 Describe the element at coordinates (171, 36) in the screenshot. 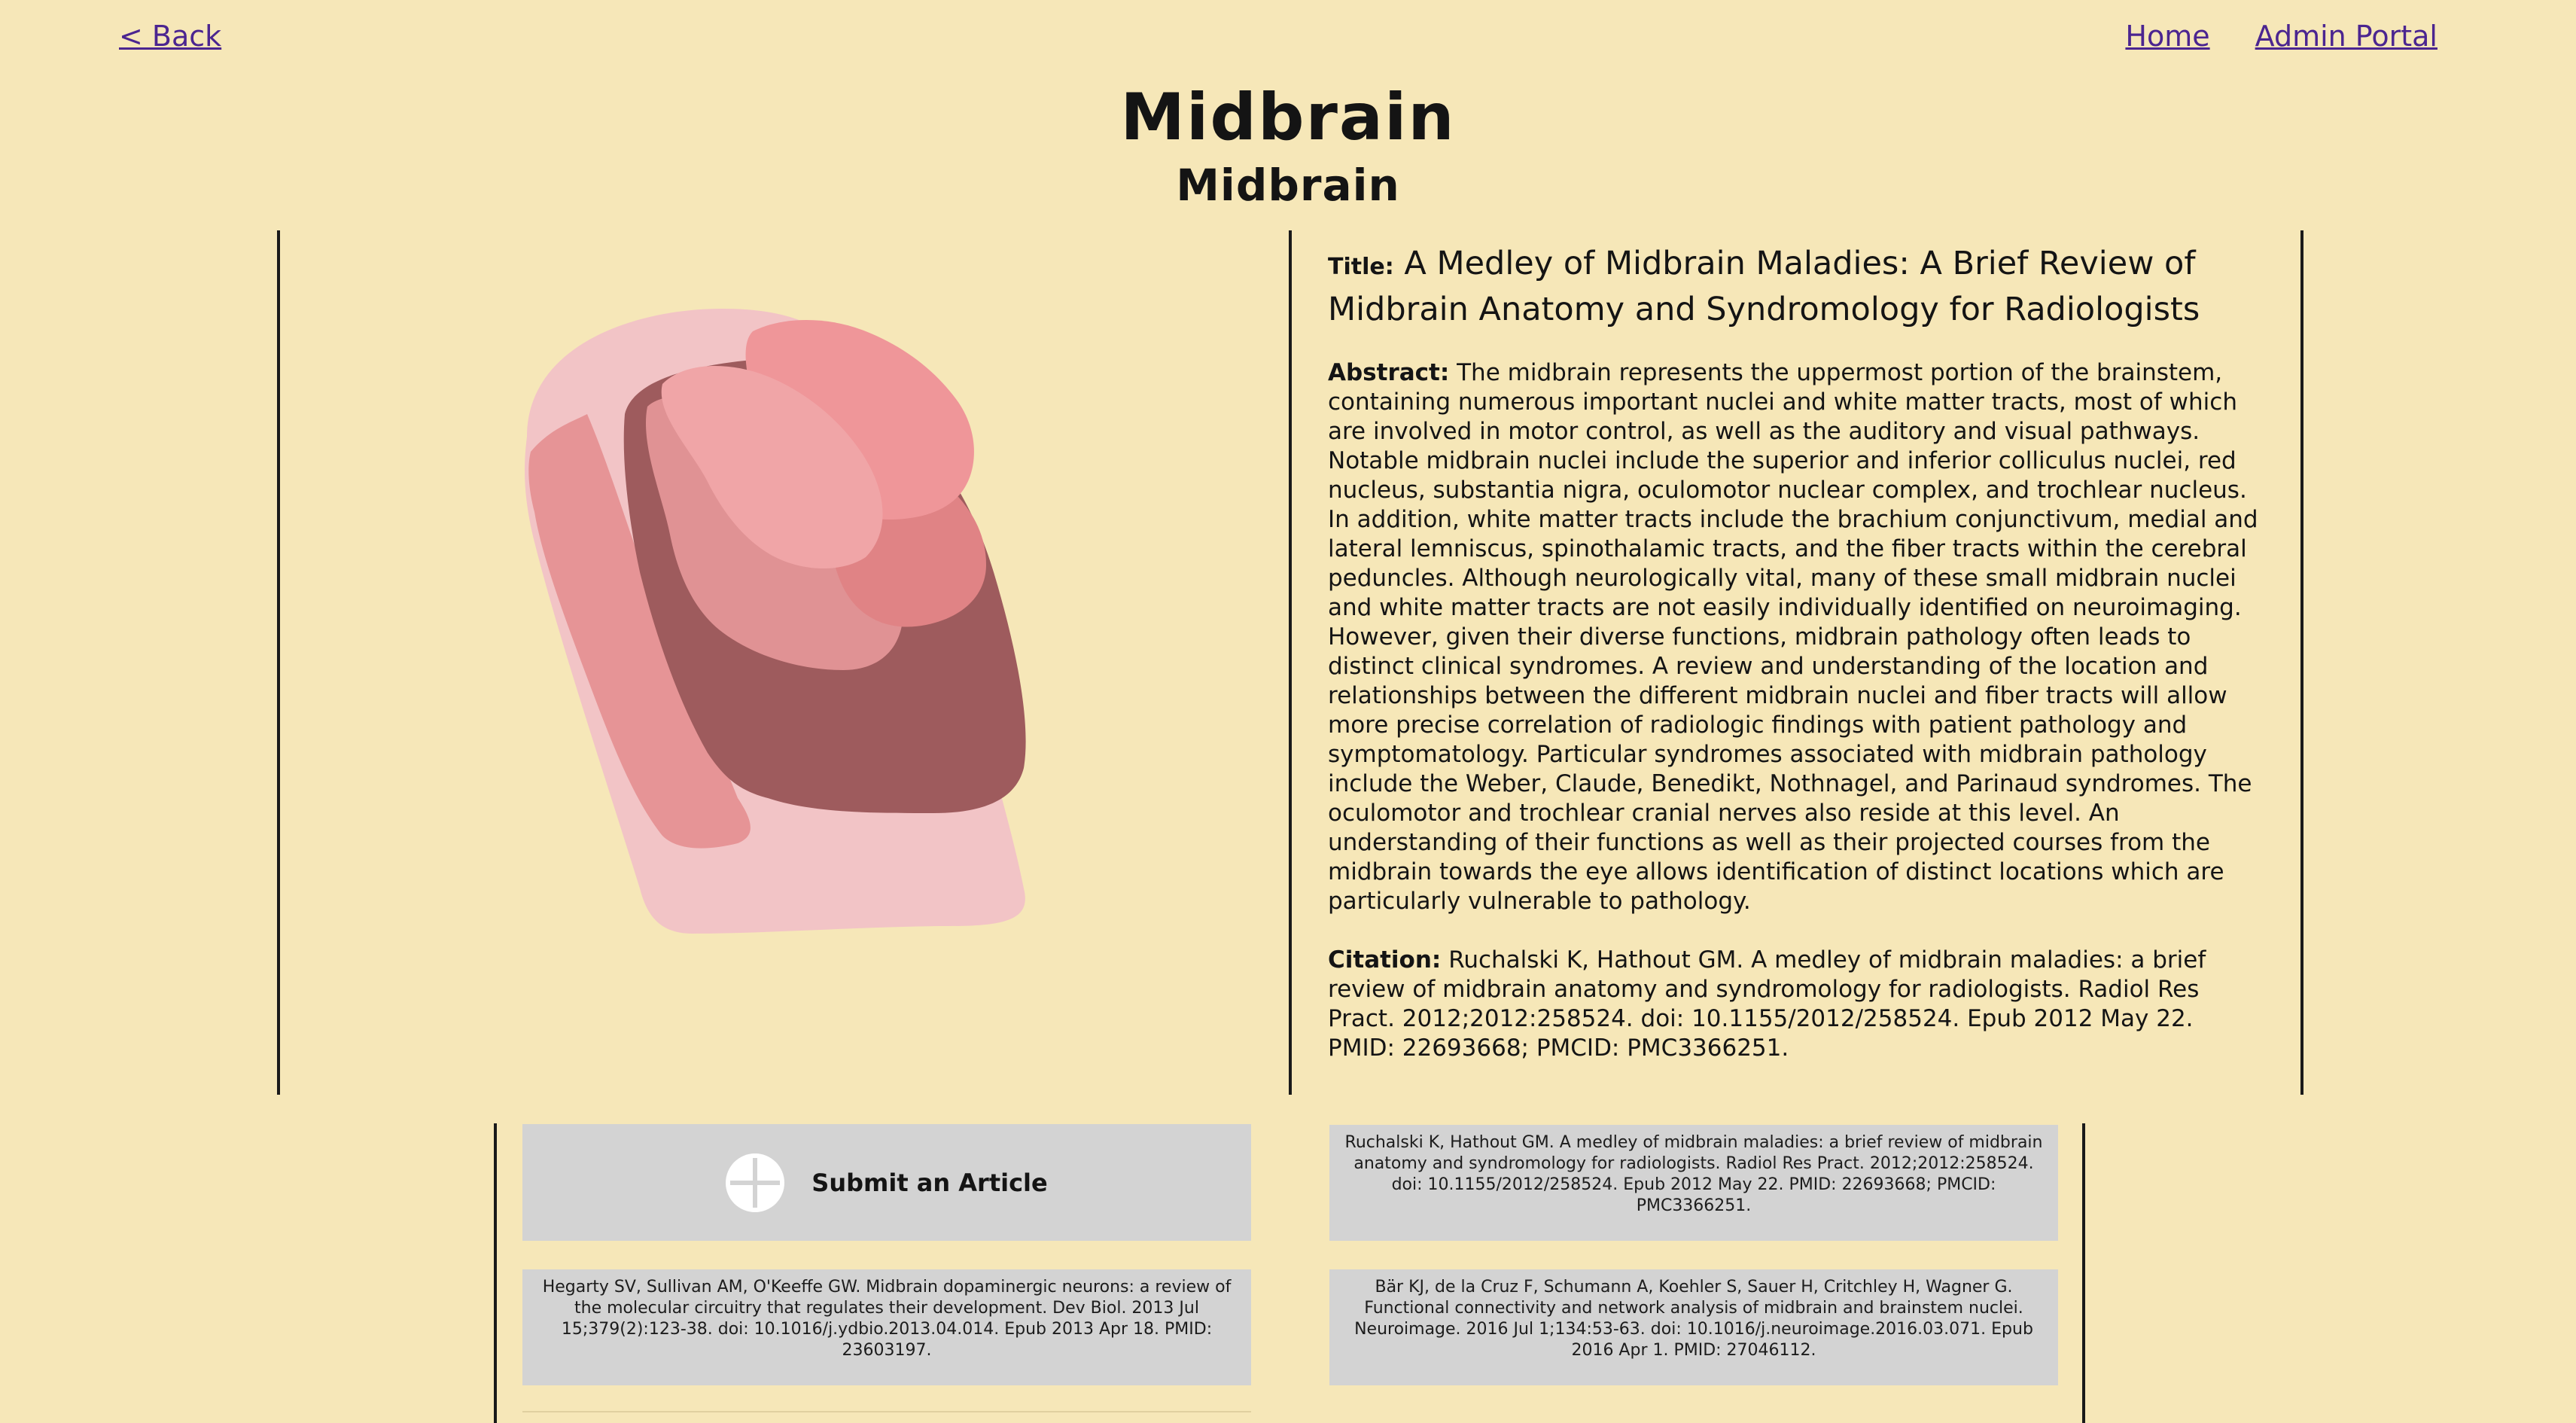

I see `back-link: < Back` at that location.